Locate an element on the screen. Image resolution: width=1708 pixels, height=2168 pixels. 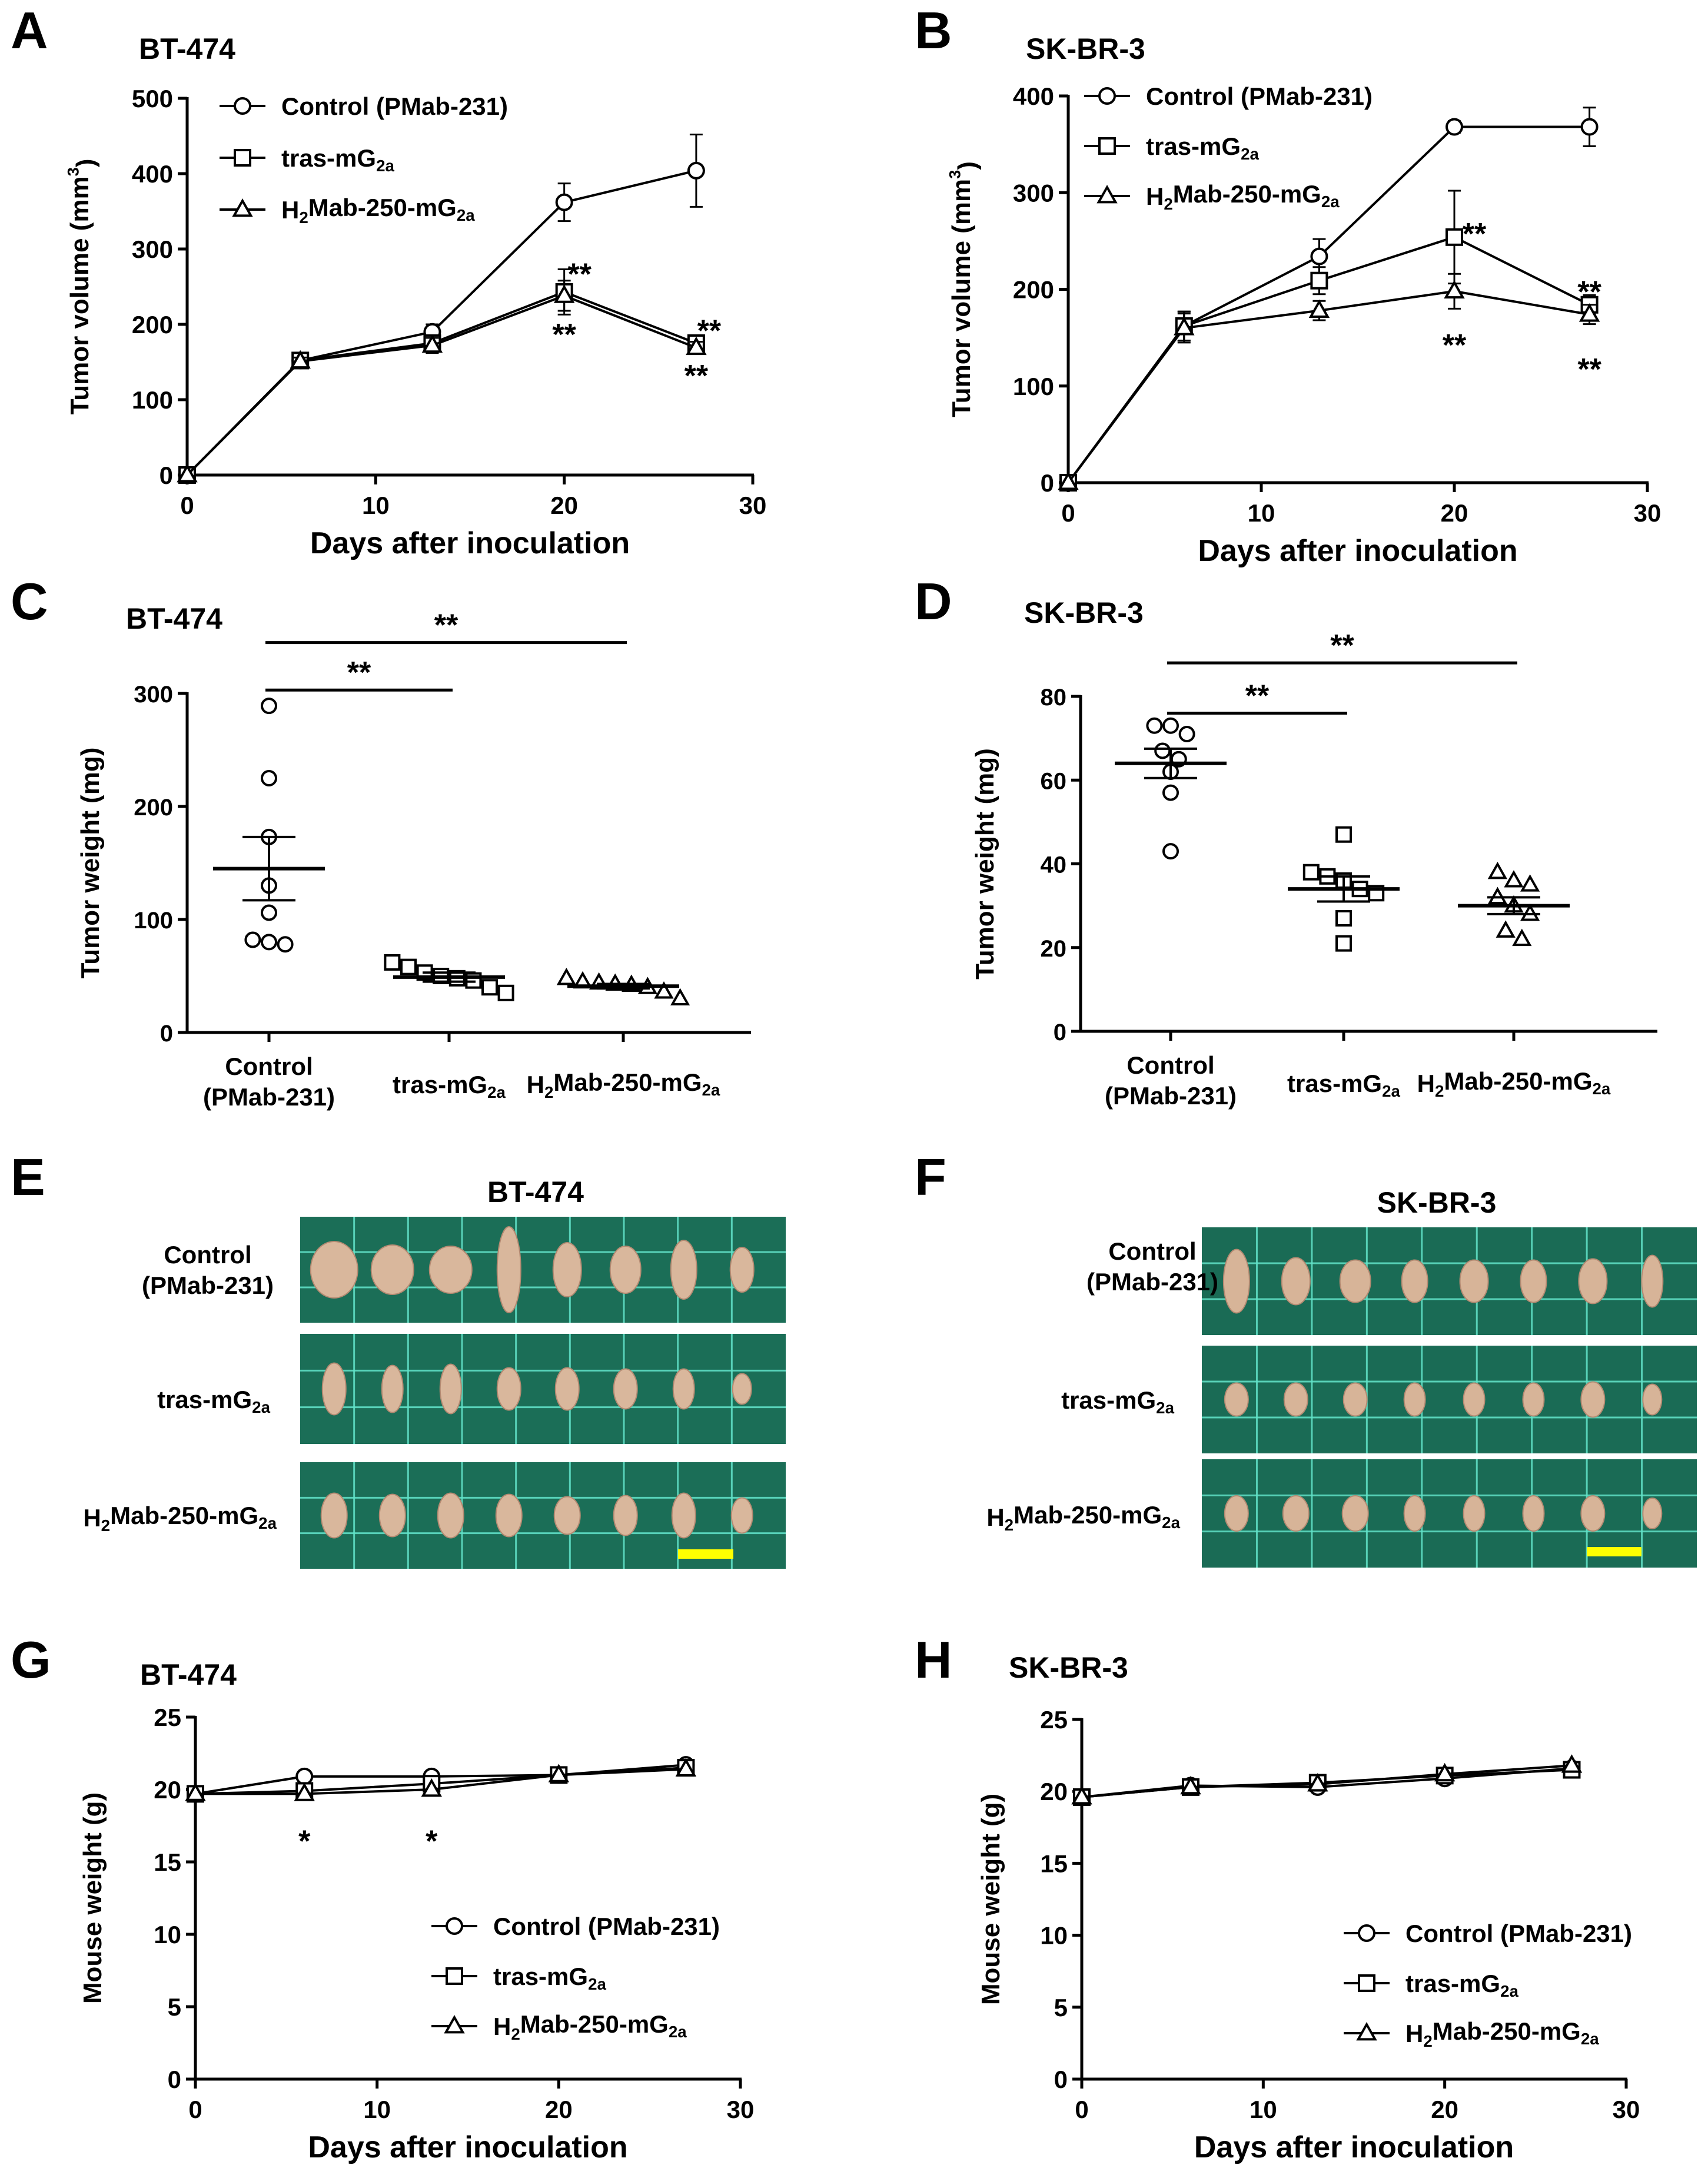
row-label-h2: H2Mab-250-mG2a is located at coordinates (180, 1518).